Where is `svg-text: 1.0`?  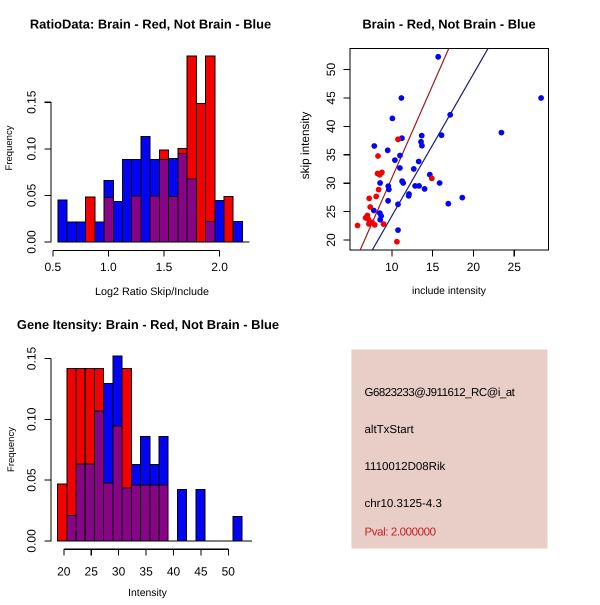 svg-text: 1.0 is located at coordinates (108, 267).